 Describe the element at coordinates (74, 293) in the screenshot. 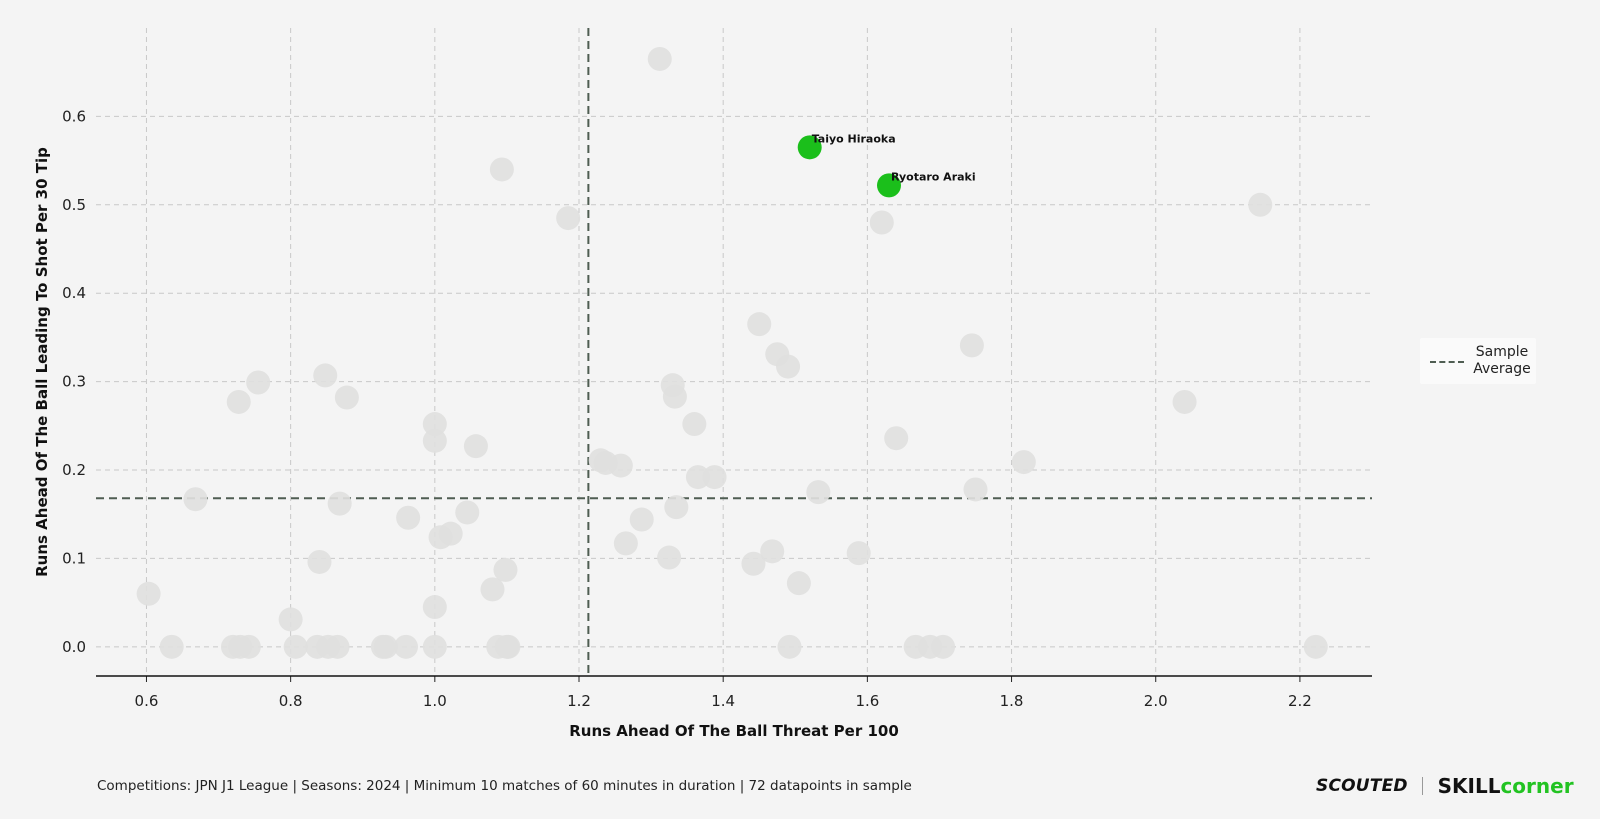

I see `y-tick-label: 0.4` at that location.